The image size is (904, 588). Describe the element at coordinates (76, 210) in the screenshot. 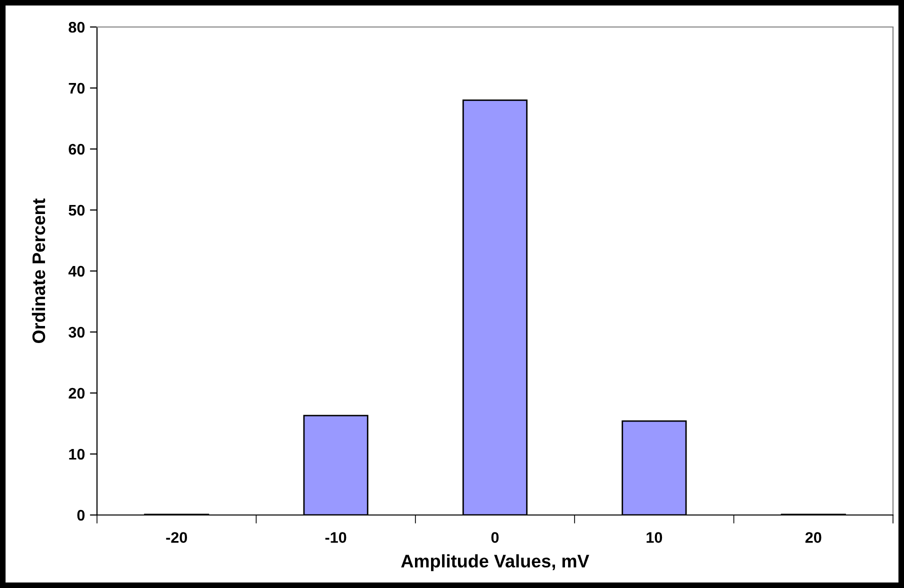

I see `y-tick-label: 50` at that location.